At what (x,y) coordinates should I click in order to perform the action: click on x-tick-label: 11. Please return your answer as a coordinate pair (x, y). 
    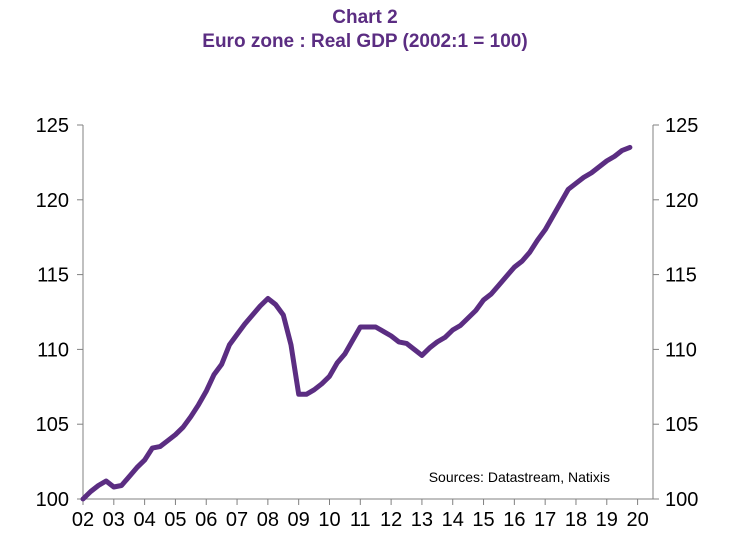
    Looking at the image, I should click on (360, 520).